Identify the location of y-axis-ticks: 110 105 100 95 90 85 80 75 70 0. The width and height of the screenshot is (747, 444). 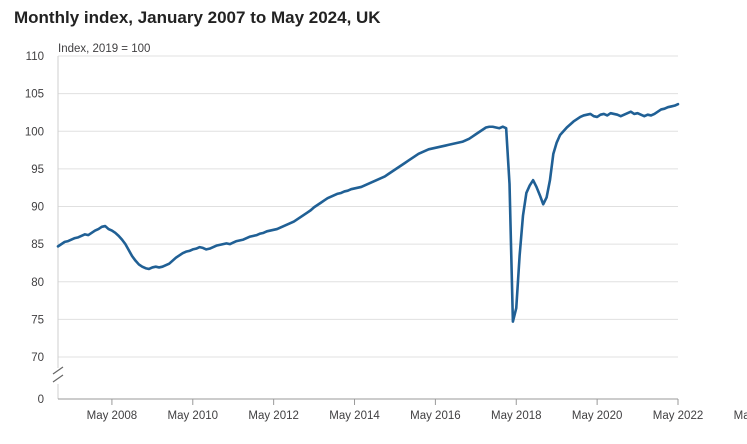
(34, 228).